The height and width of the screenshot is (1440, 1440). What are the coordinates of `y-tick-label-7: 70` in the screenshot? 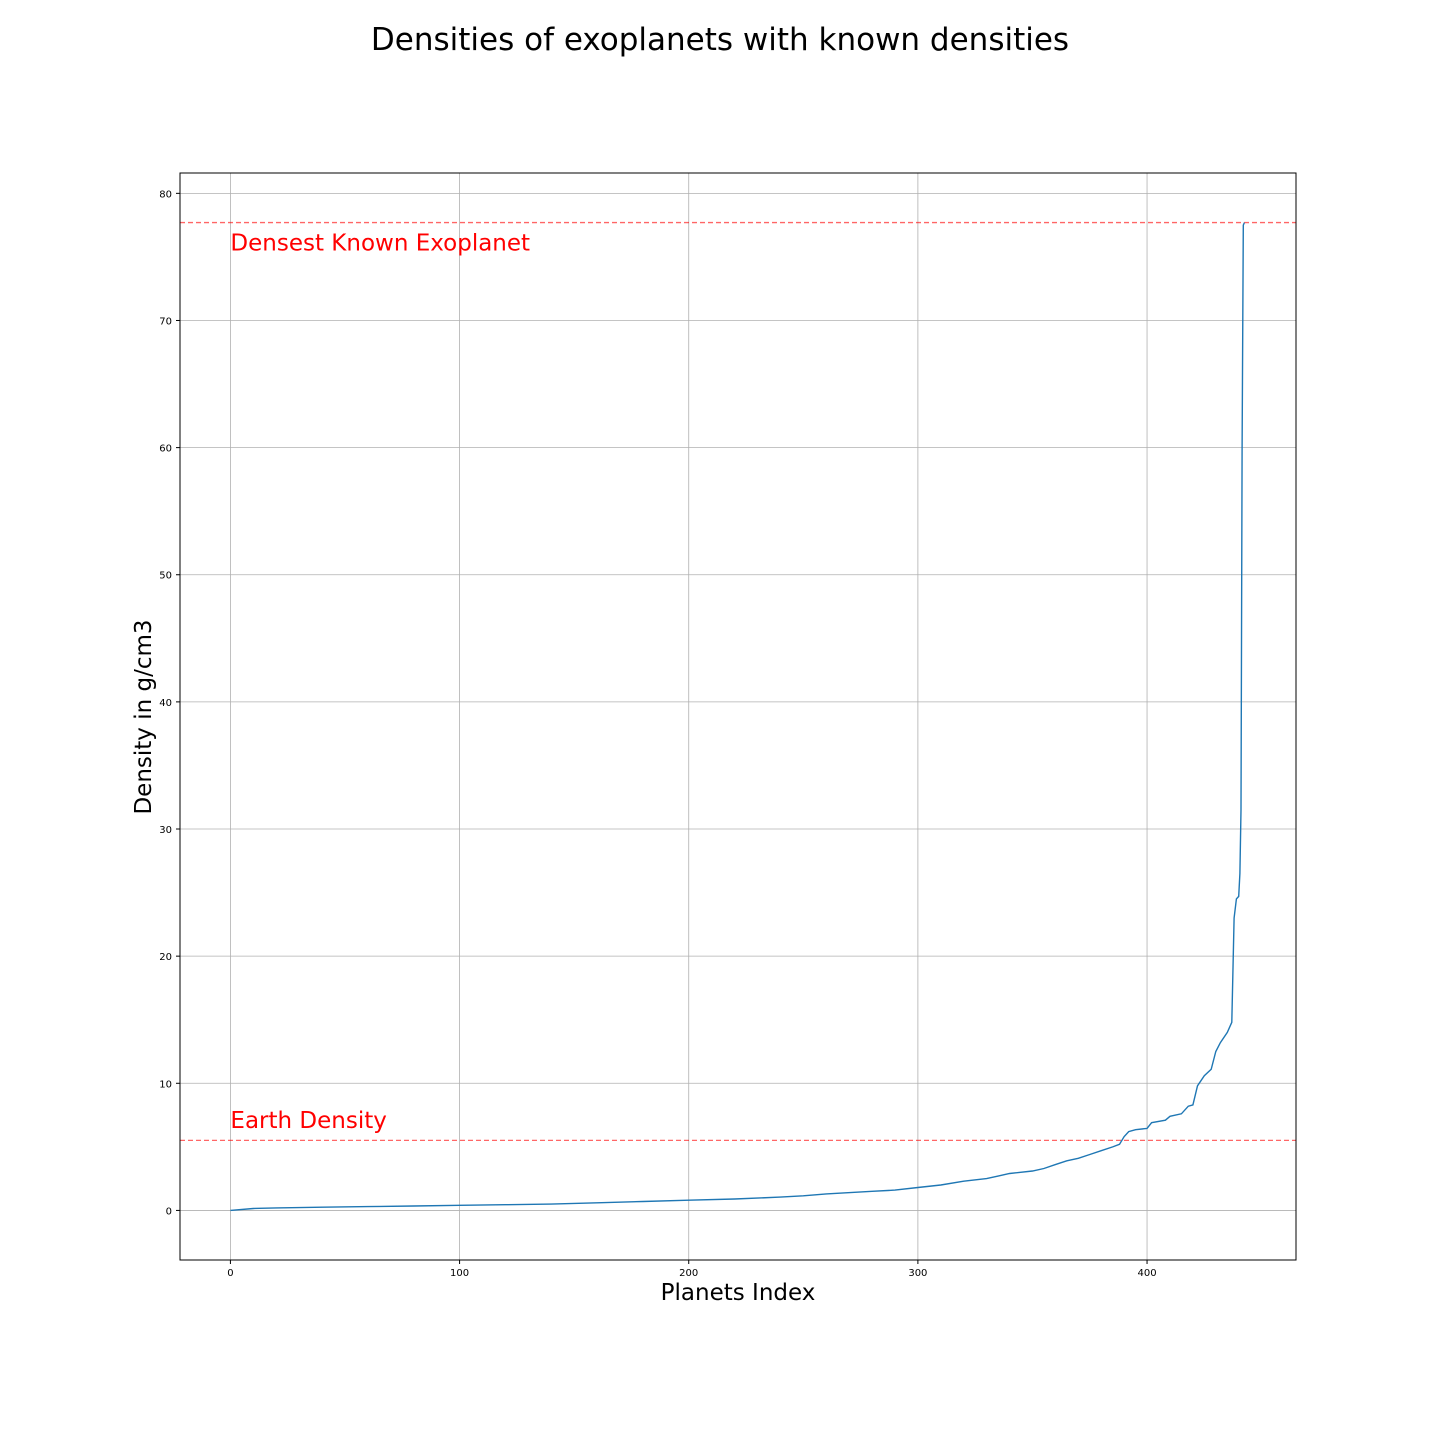 It's located at (165, 321).